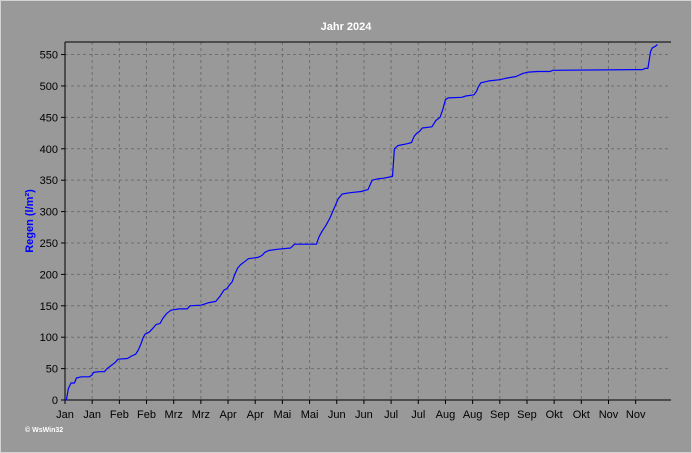 Image resolution: width=692 pixels, height=453 pixels. I want to click on y-tick-label: 400, so click(49, 150).